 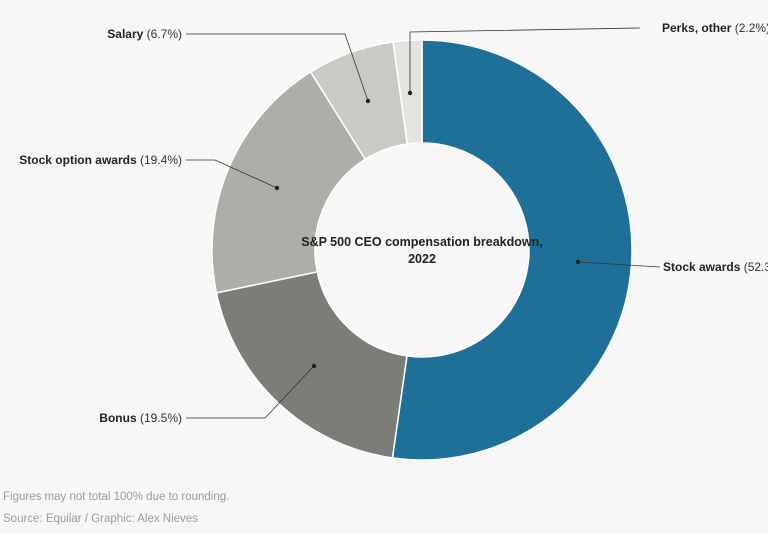 What do you see at coordinates (79, 160) in the screenshot?
I see `label-name-stock-option-awards: Stock option awards` at bounding box center [79, 160].